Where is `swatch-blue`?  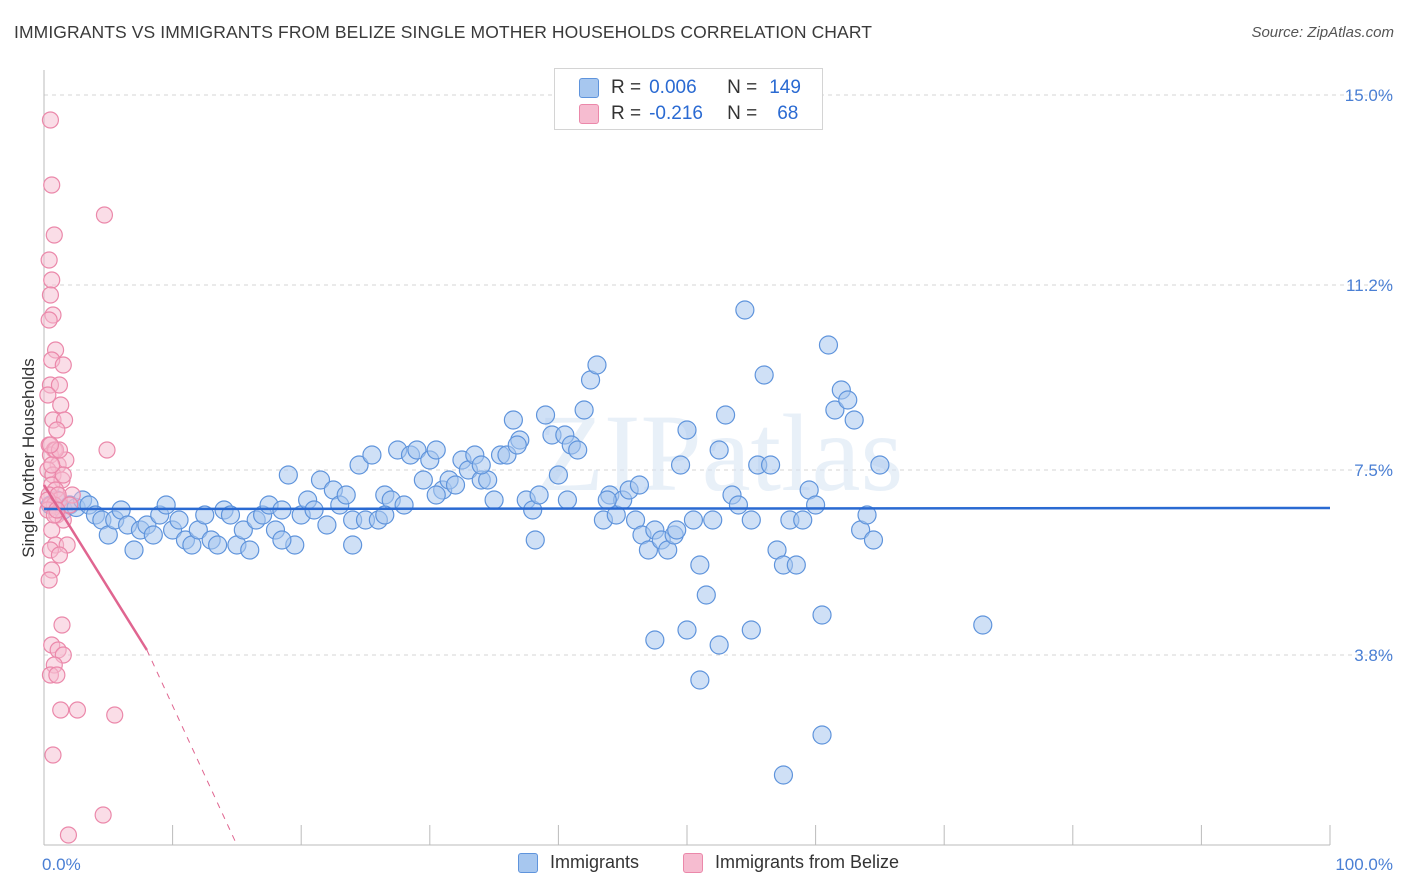 swatch-blue is located at coordinates (528, 862).